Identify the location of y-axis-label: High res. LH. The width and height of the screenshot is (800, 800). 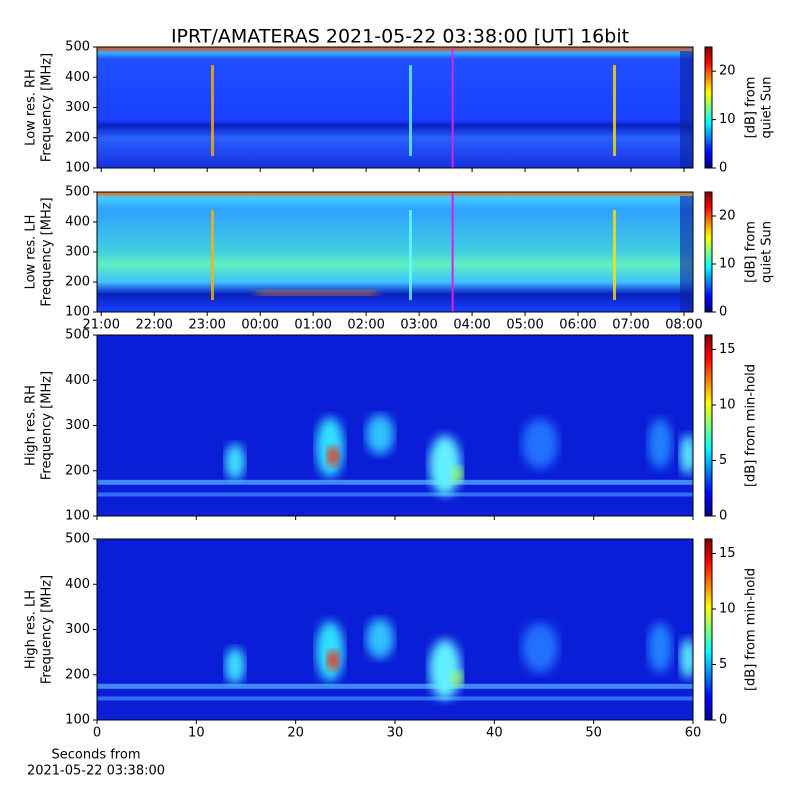
(31, 629).